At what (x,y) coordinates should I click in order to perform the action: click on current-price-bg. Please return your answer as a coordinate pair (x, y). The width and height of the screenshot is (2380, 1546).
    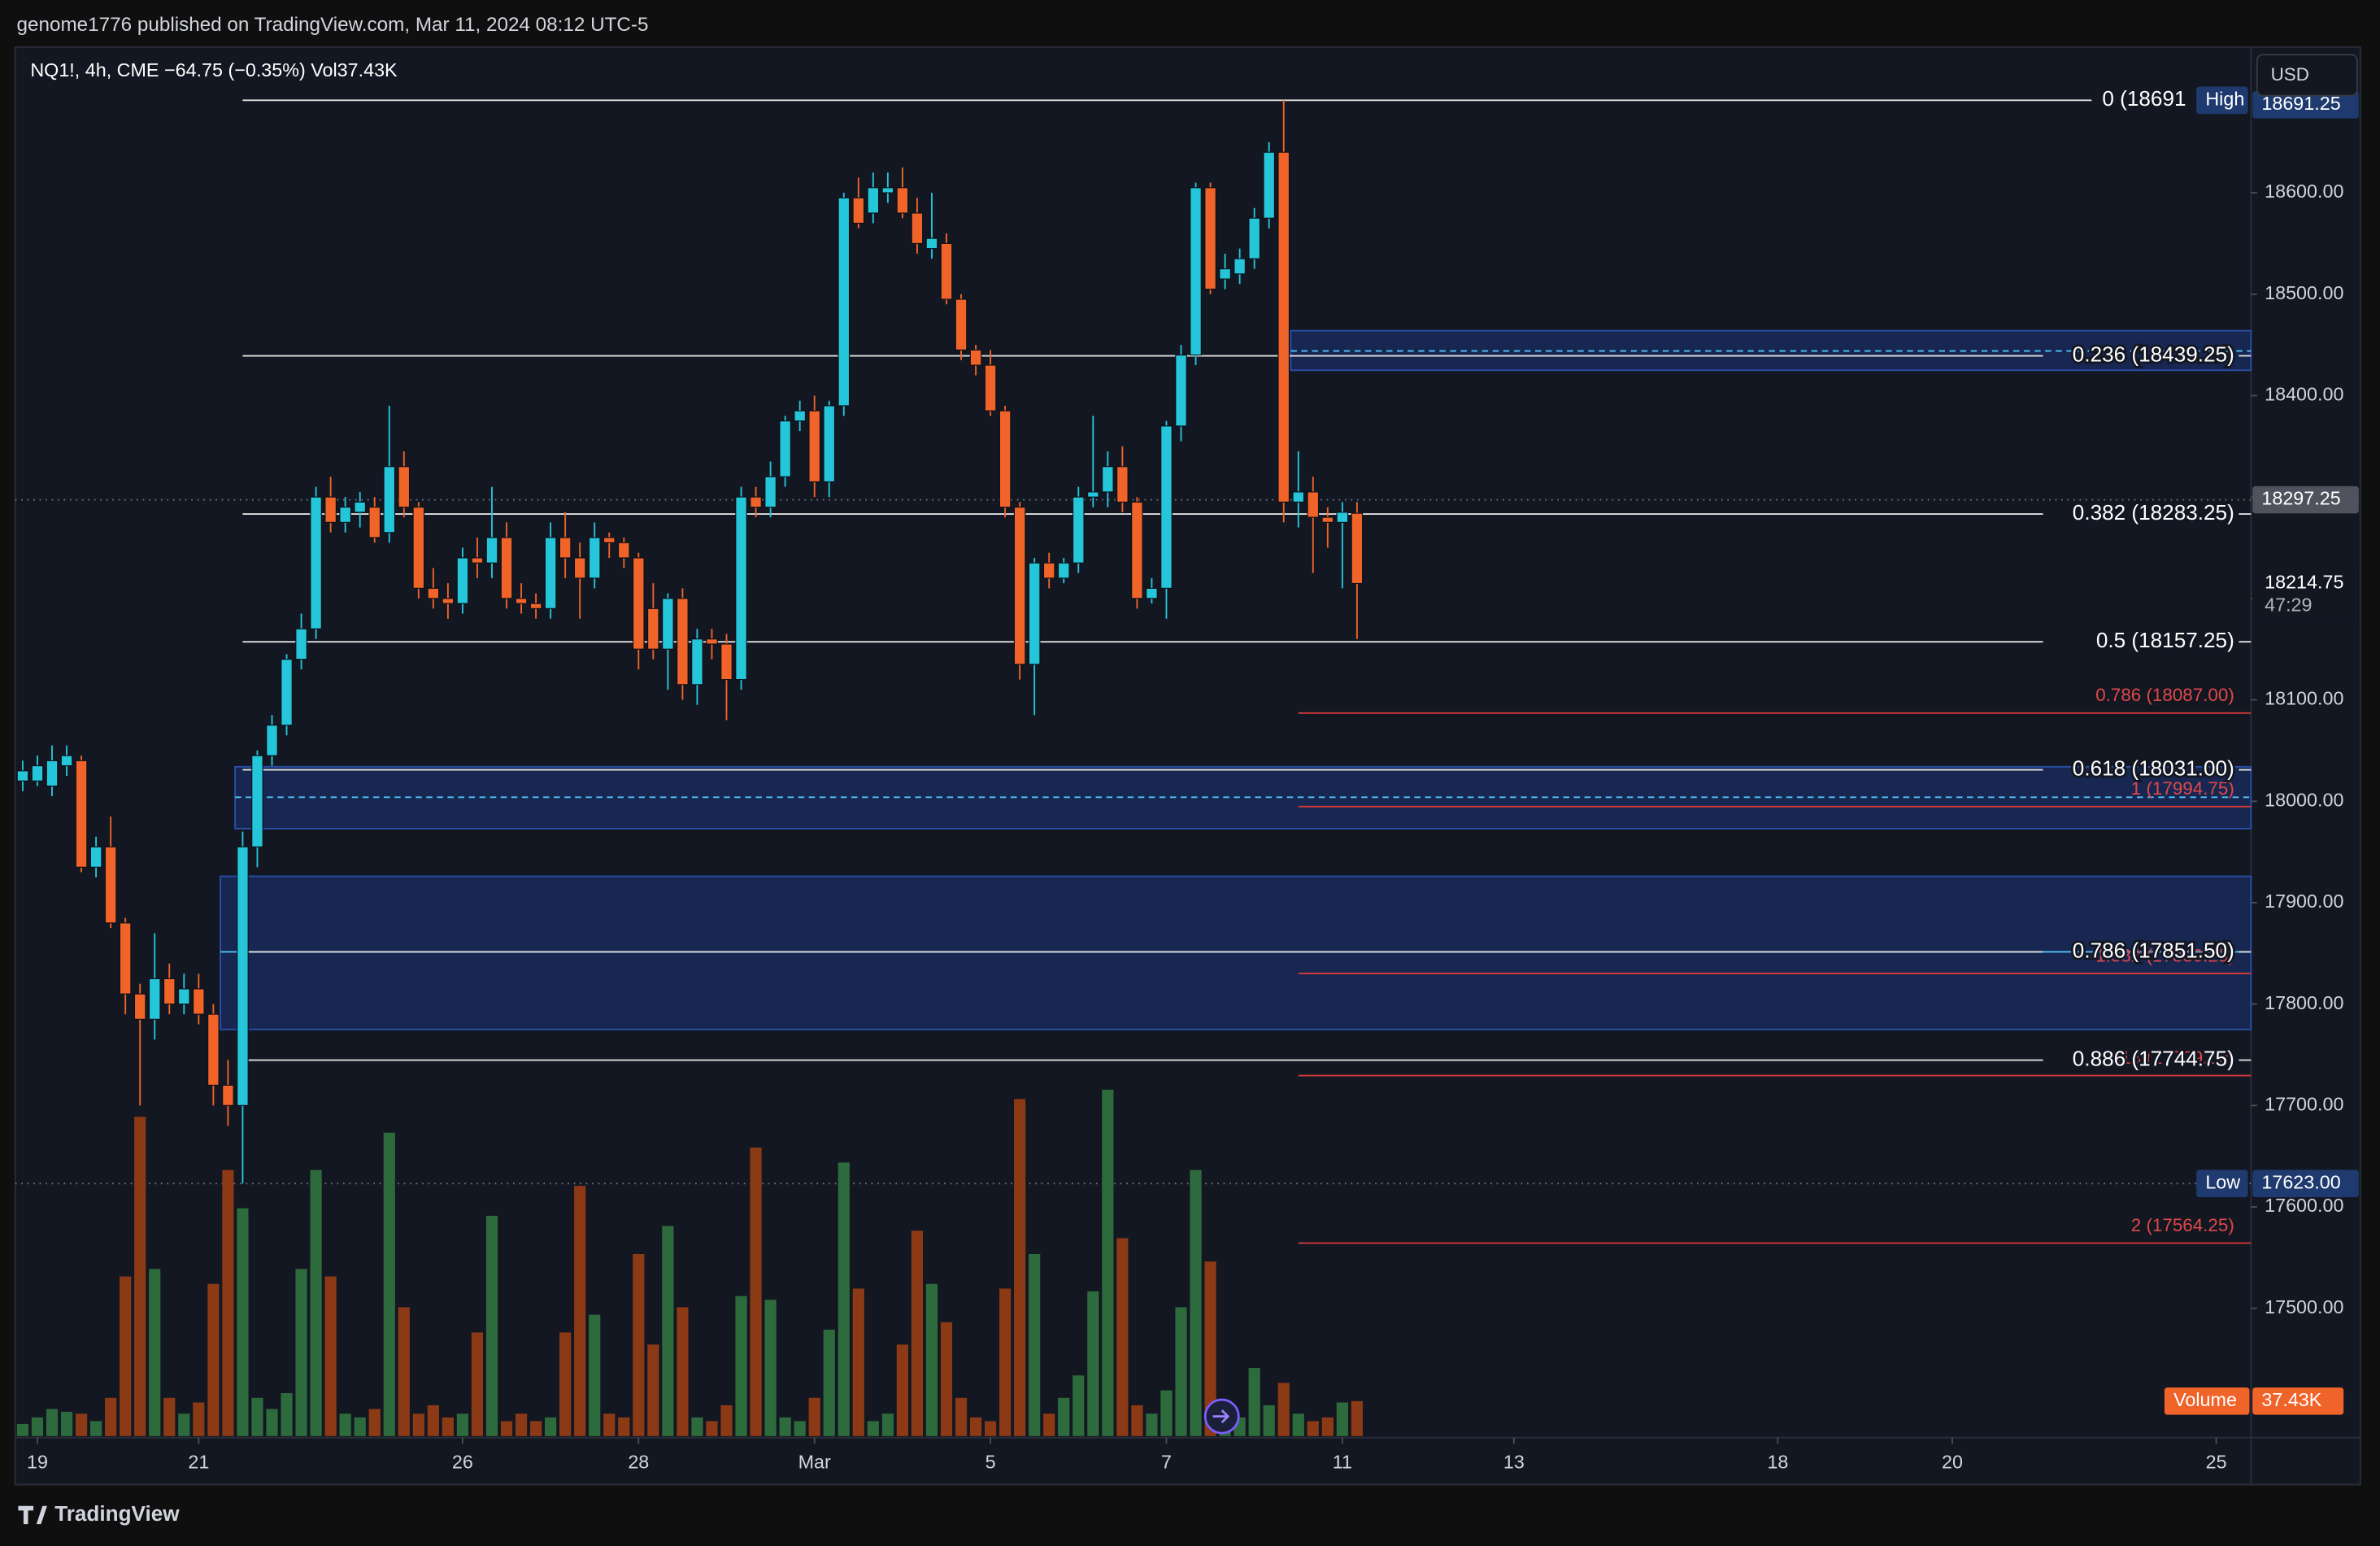
    Looking at the image, I should click on (2306, 500).